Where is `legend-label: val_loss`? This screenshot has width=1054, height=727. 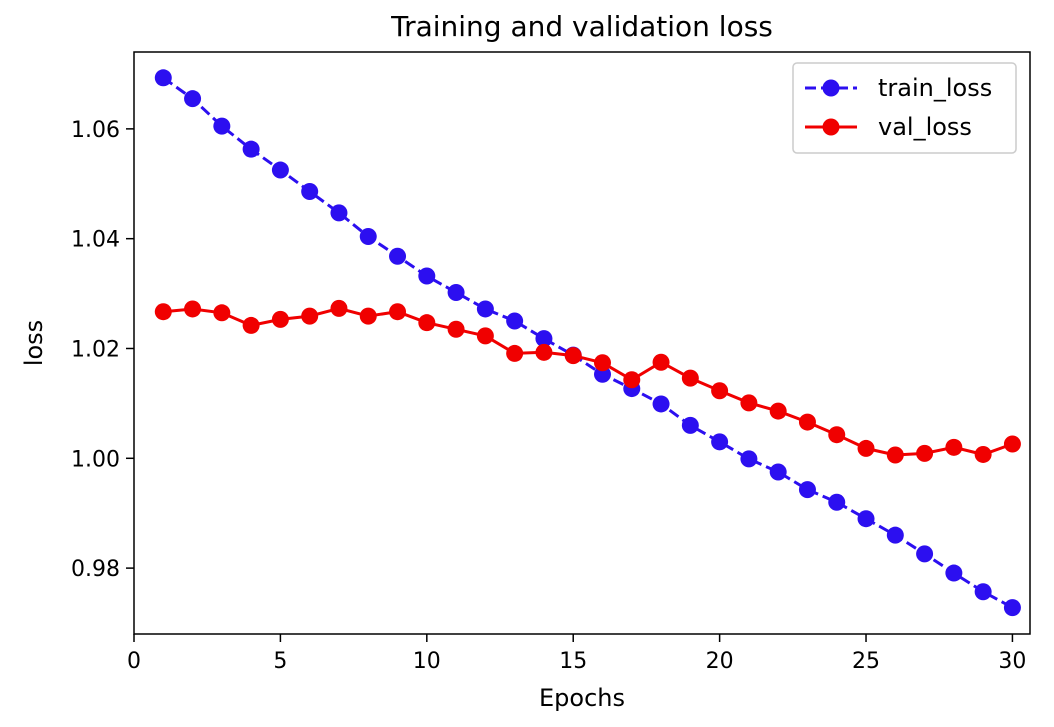
legend-label: val_loss is located at coordinates (925, 127).